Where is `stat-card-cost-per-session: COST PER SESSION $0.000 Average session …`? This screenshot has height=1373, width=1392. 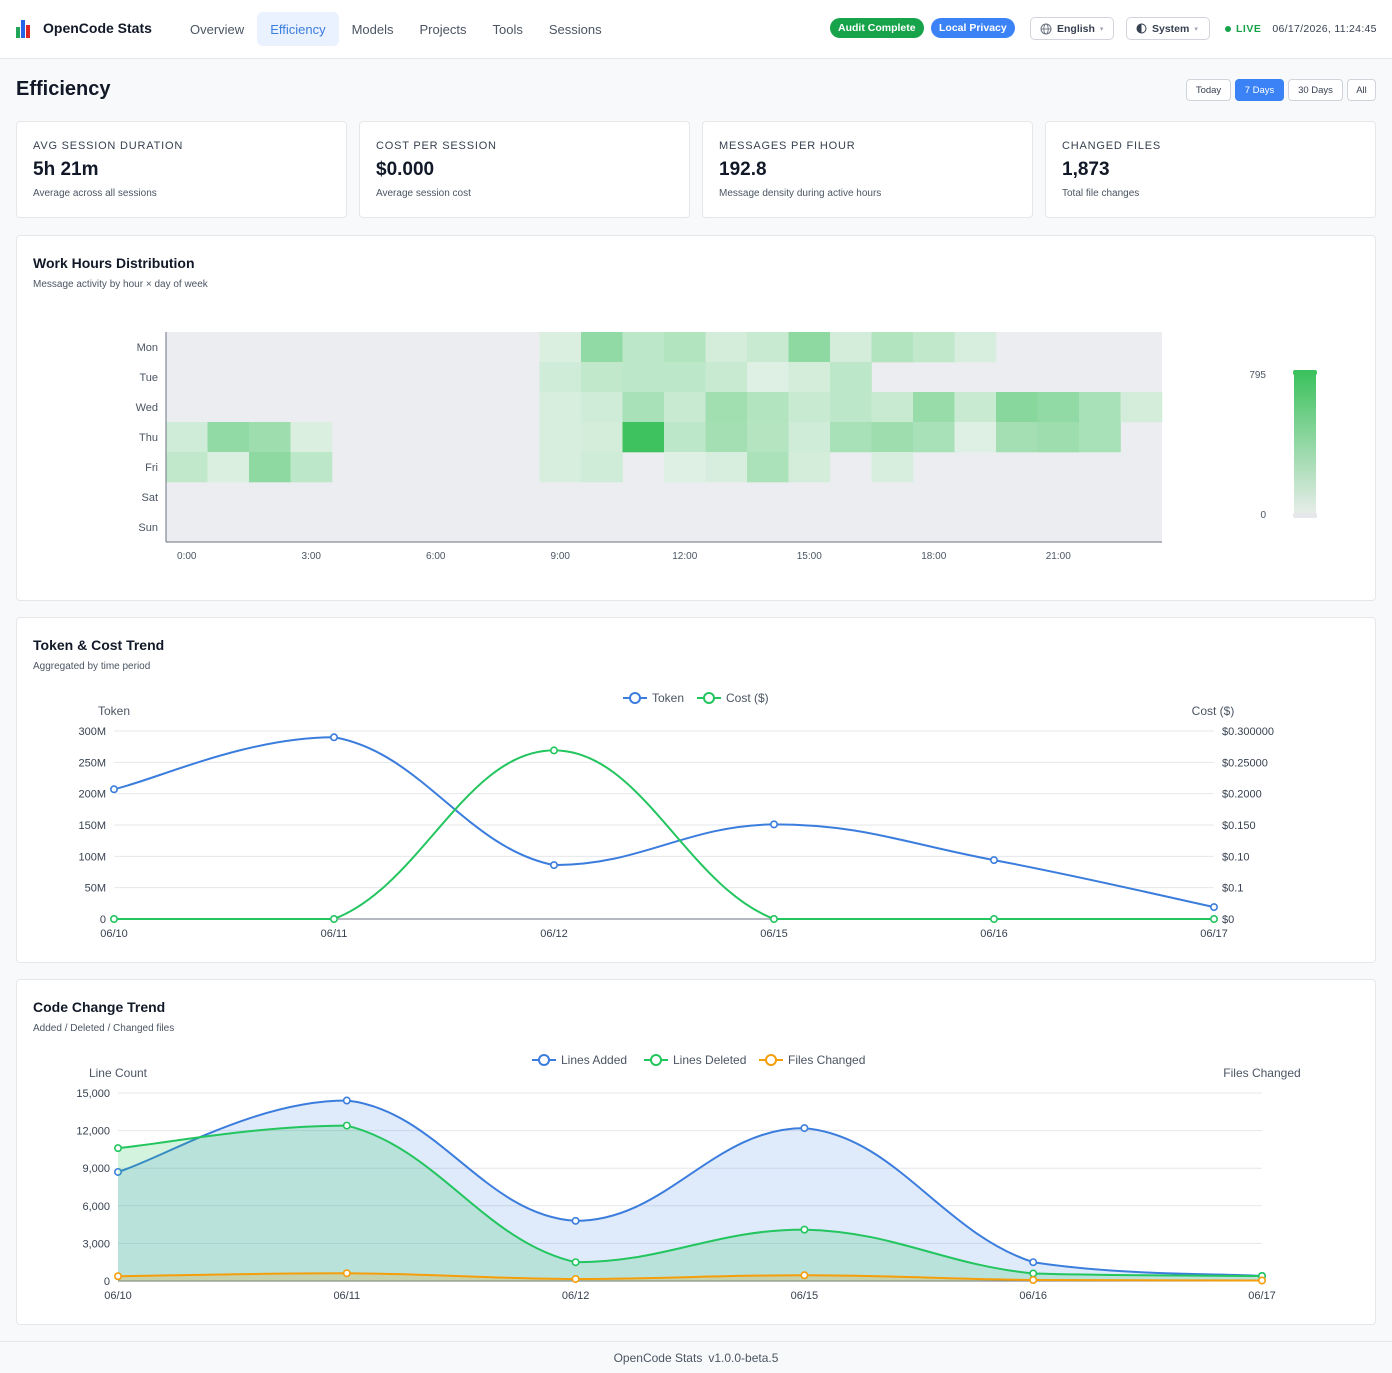 stat-card-cost-per-session: COST PER SESSION $0.000 Average session … is located at coordinates (524, 169).